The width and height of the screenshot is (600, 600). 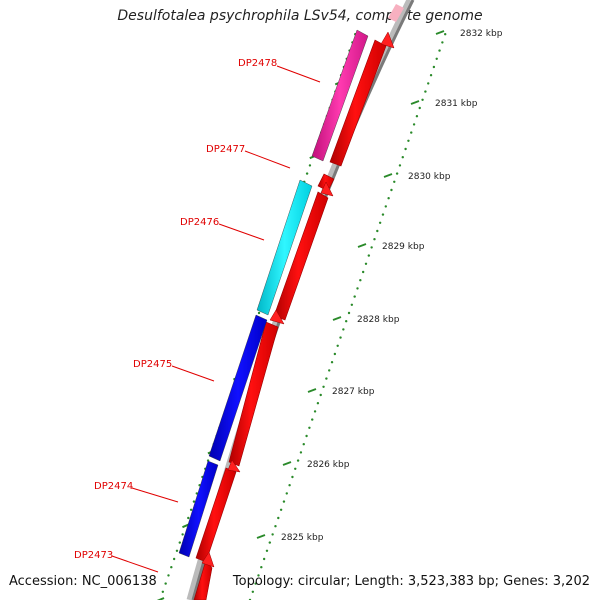 What do you see at coordinates (456, 104) in the screenshot?
I see `scale-tick-label: 2831 kbp` at bounding box center [456, 104].